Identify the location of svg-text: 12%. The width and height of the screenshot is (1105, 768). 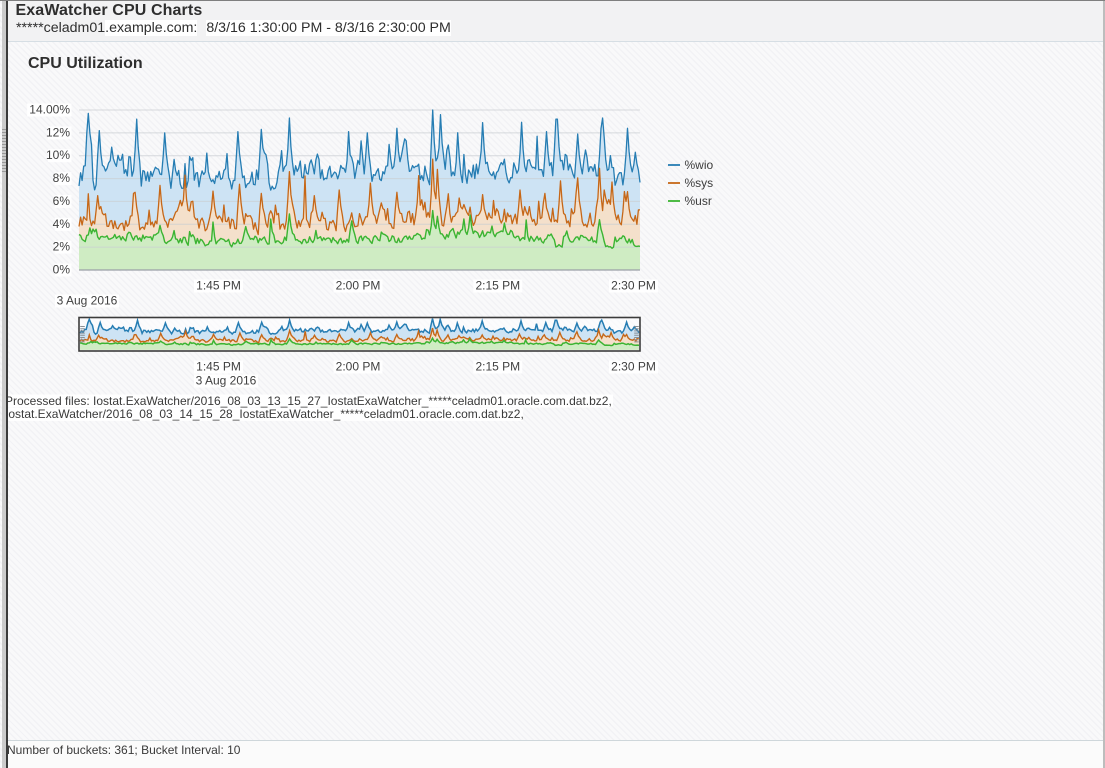
(58, 132).